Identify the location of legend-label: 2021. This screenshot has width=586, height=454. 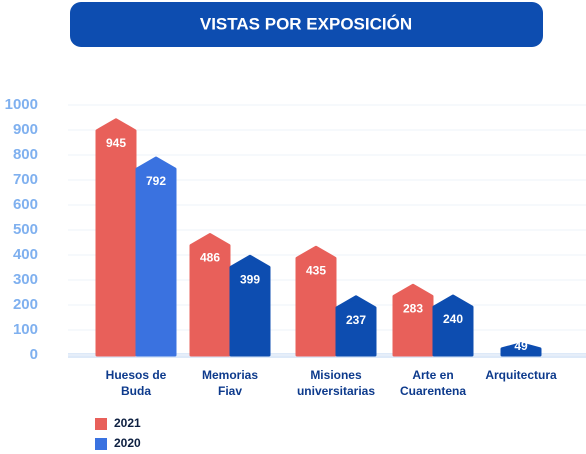
(127, 423).